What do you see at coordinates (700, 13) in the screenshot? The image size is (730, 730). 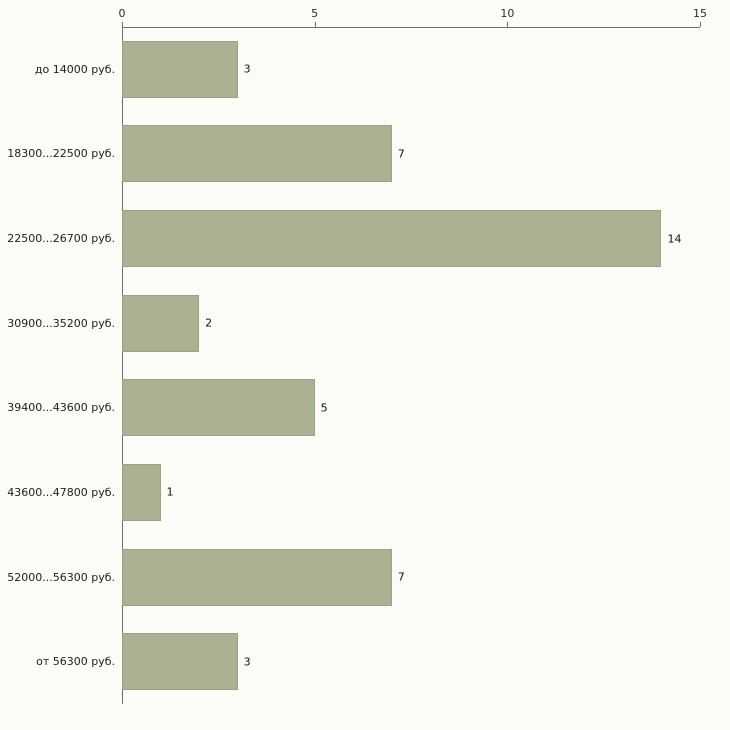 I see `x-tick-label: 15` at bounding box center [700, 13].